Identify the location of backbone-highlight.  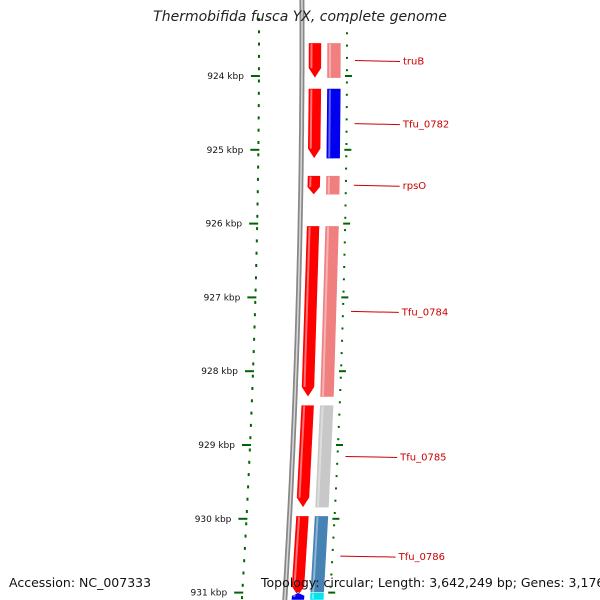
(293, 300).